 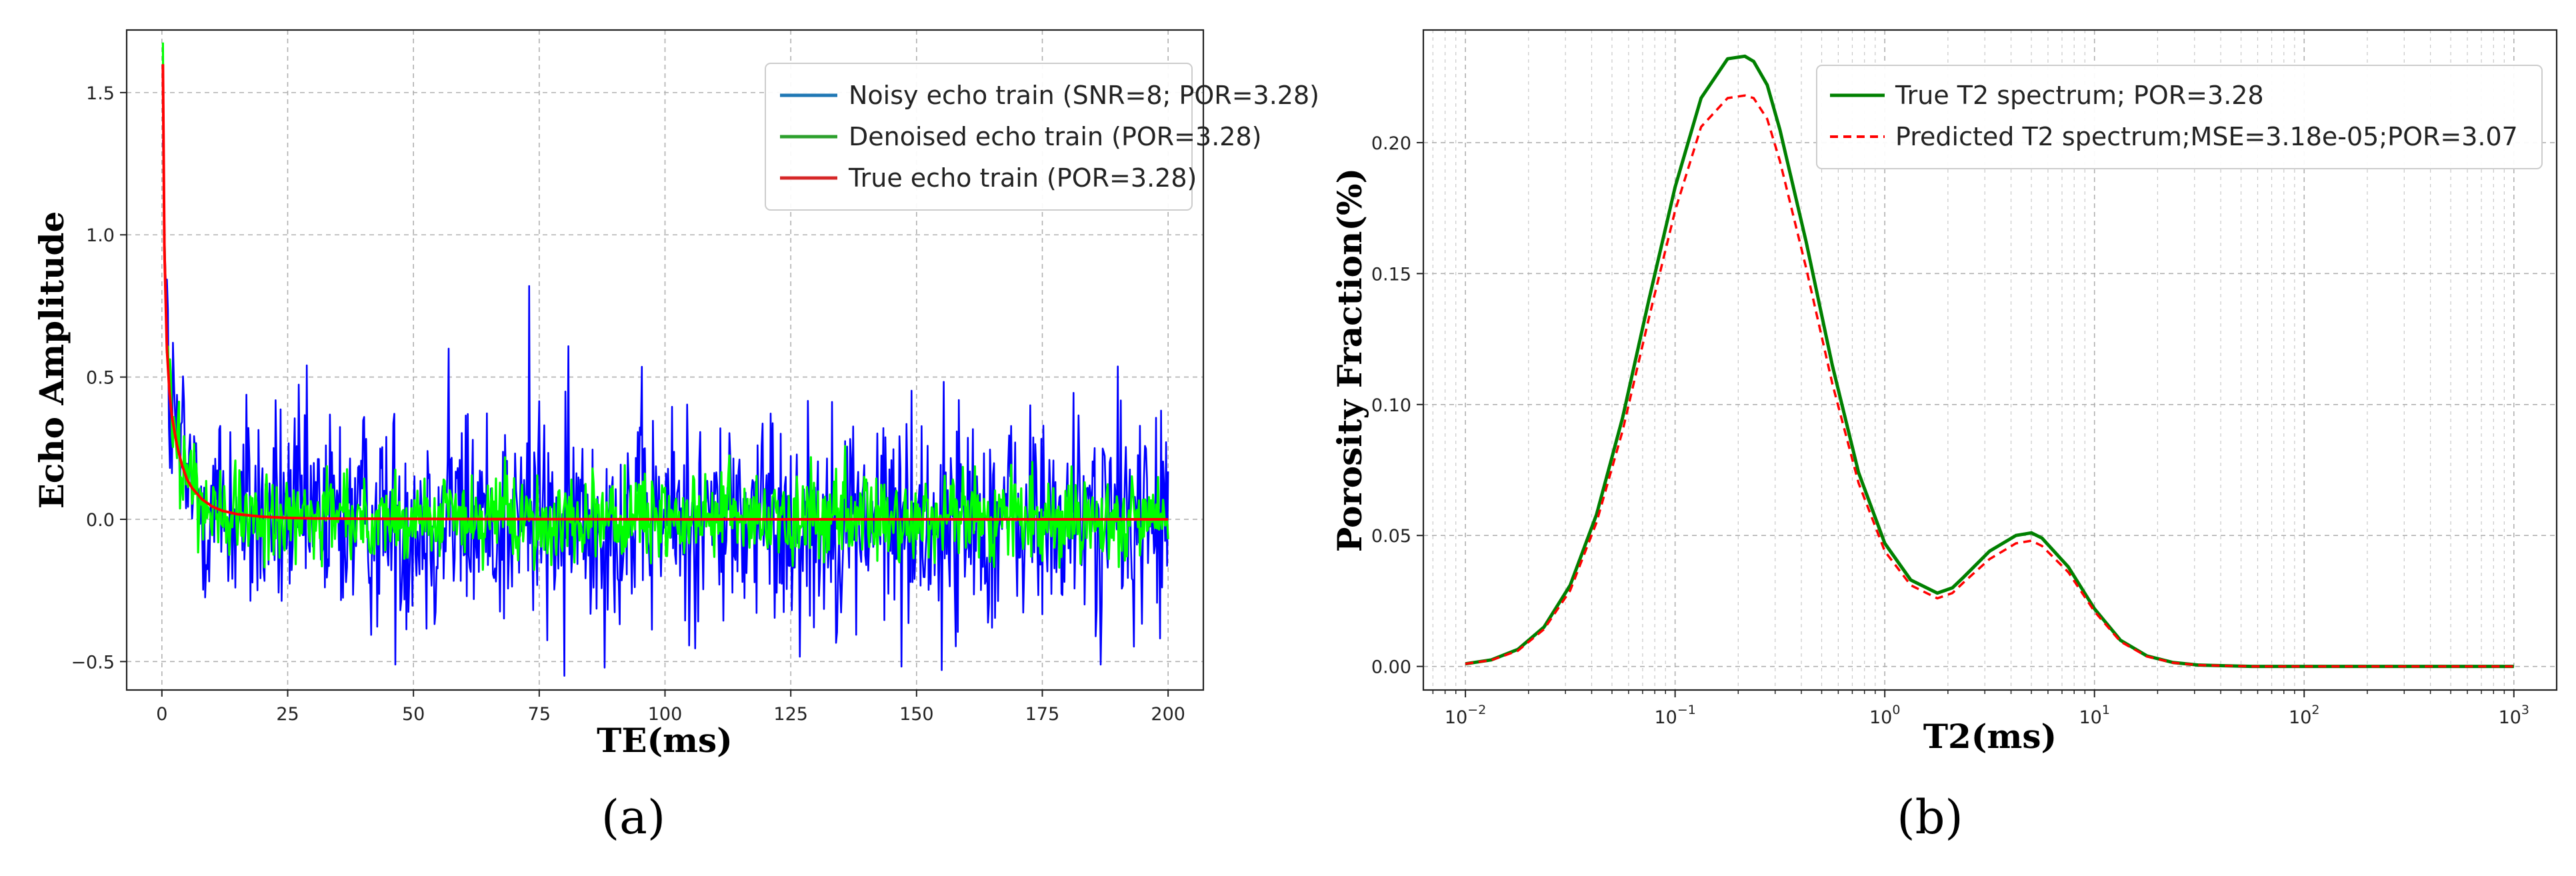 What do you see at coordinates (1391, 536) in the screenshot?
I see `tick-label-y-b: 0.05` at bounding box center [1391, 536].